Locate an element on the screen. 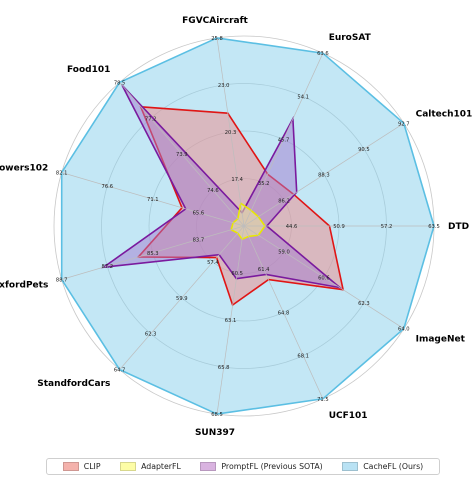 The image size is (474, 478). tick-label: 59.9 is located at coordinates (182, 299).